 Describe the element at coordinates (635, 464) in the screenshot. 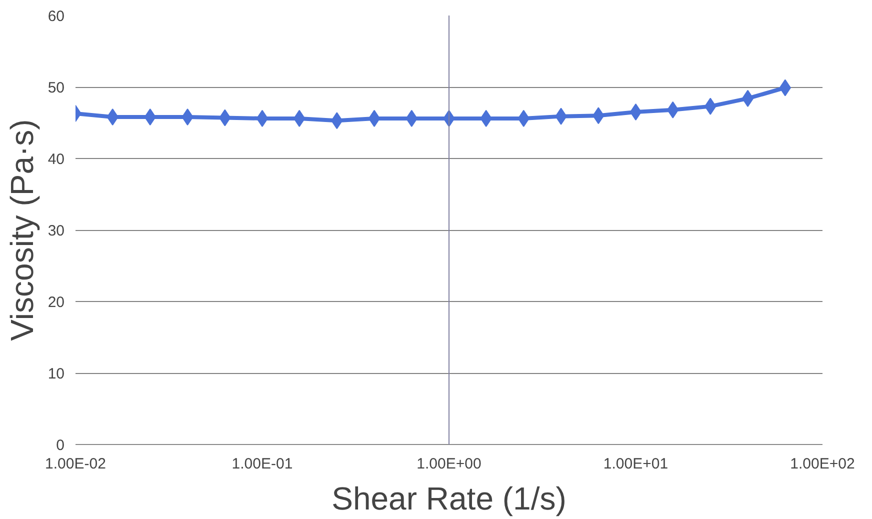

I see `x-tick-label: 1.00E+01` at that location.